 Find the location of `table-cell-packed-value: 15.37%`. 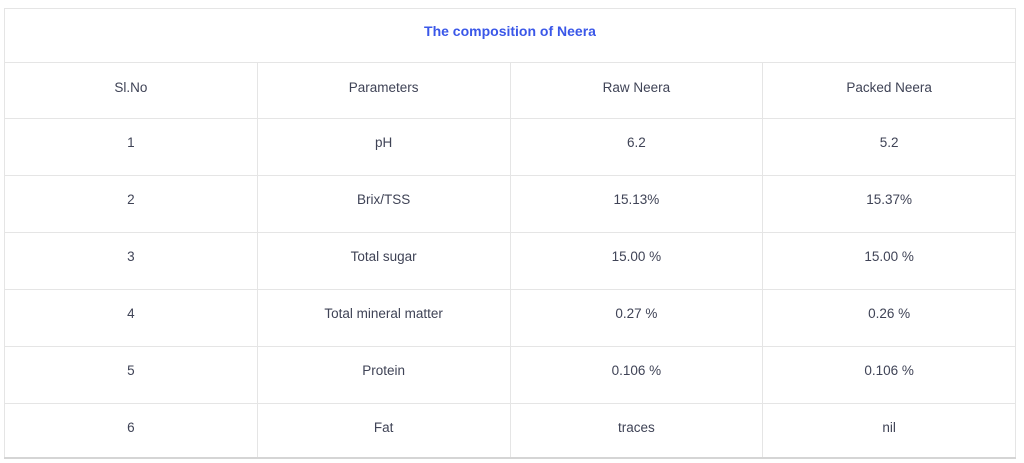

table-cell-packed-value: 15.37% is located at coordinates (889, 204).